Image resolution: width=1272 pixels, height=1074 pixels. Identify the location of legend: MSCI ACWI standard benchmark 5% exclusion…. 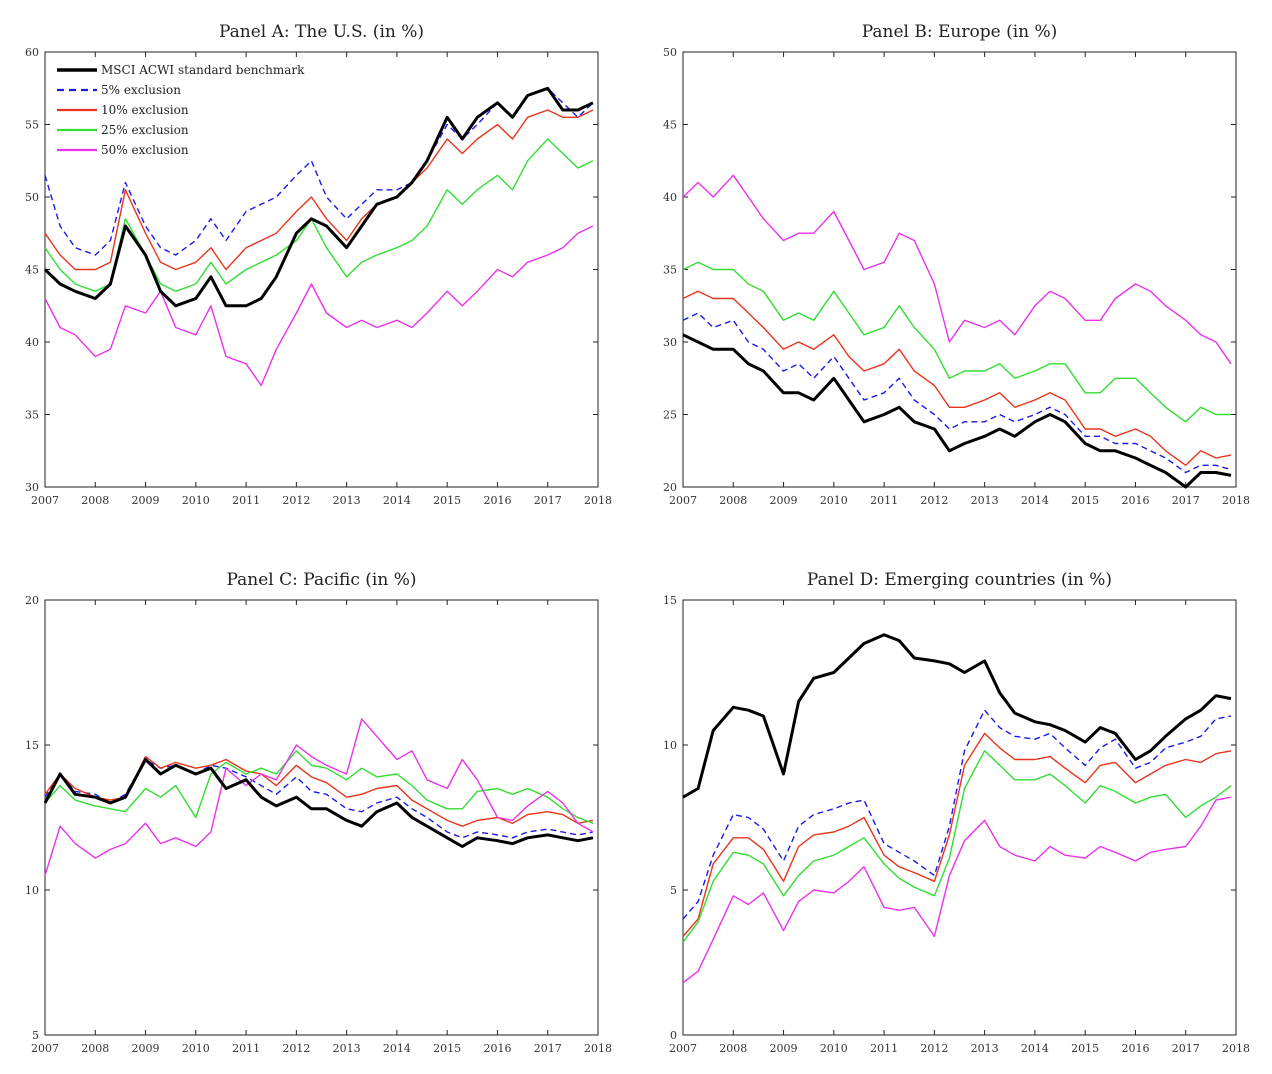
(181, 110).